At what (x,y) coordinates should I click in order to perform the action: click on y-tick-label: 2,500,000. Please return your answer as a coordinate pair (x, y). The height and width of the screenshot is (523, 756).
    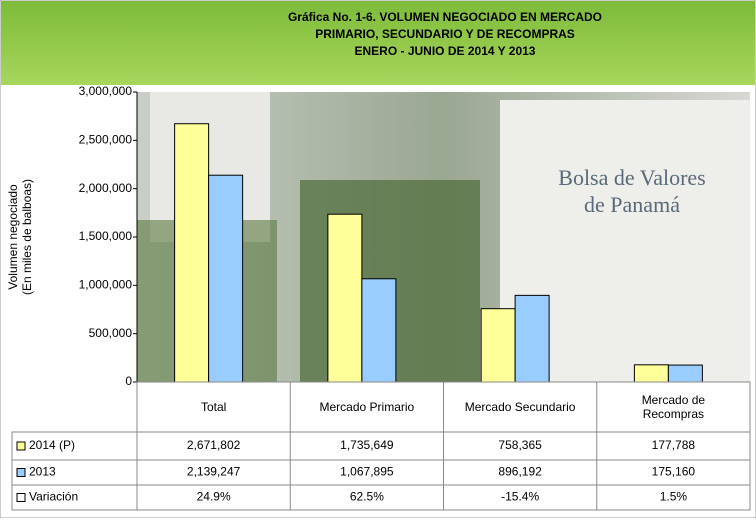
    Looking at the image, I should click on (106, 140).